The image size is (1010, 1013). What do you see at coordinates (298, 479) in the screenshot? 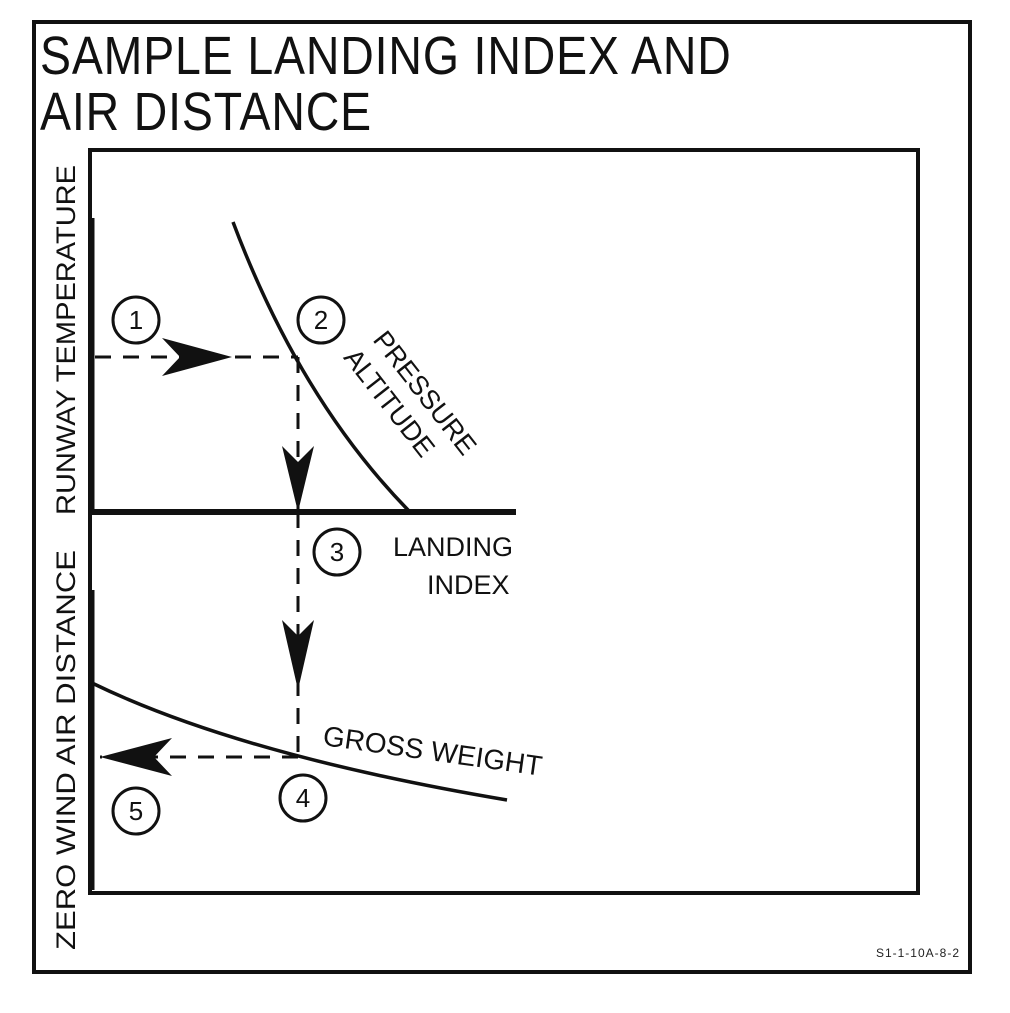
I see `arrow-down-upper` at bounding box center [298, 479].